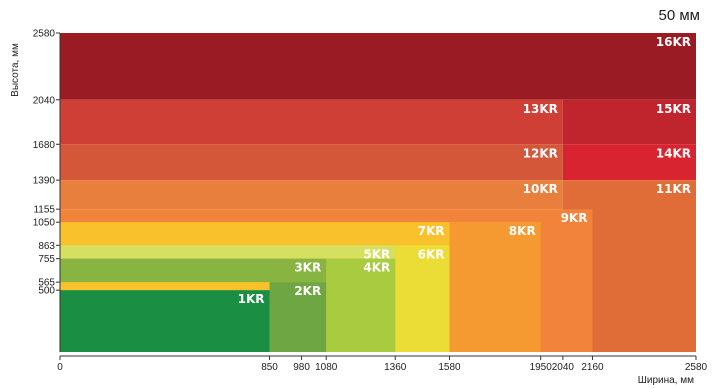 The image size is (712, 389). I want to click on zone-label-15kr: 15KR, so click(673, 109).